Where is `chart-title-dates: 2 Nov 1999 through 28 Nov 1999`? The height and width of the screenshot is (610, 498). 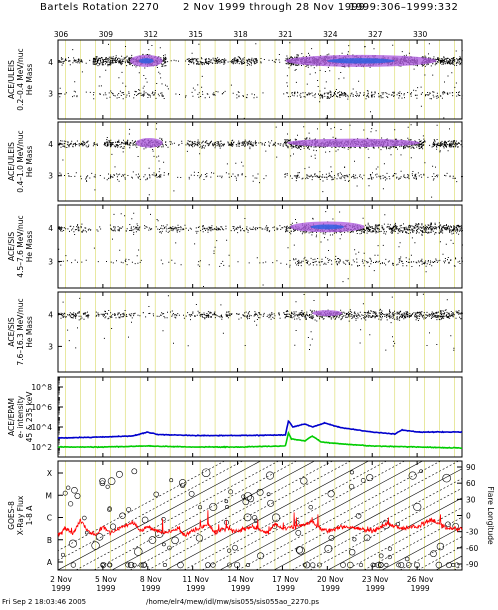 chart-title-dates: 2 Nov 1999 through 28 Nov 1999 is located at coordinates (274, 7).